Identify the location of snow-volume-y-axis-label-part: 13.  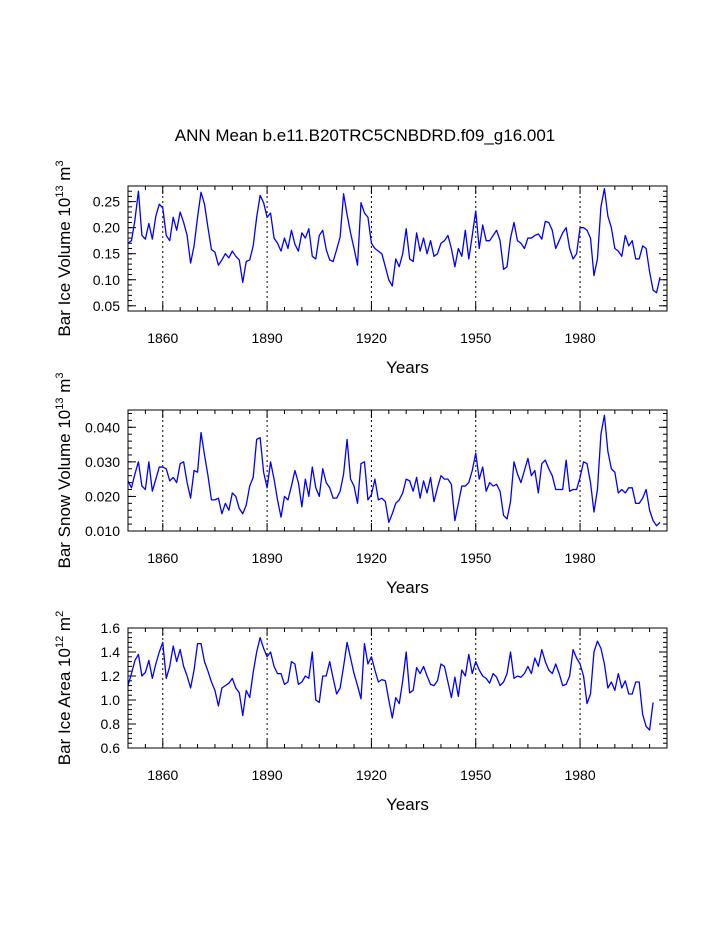
(60, 404).